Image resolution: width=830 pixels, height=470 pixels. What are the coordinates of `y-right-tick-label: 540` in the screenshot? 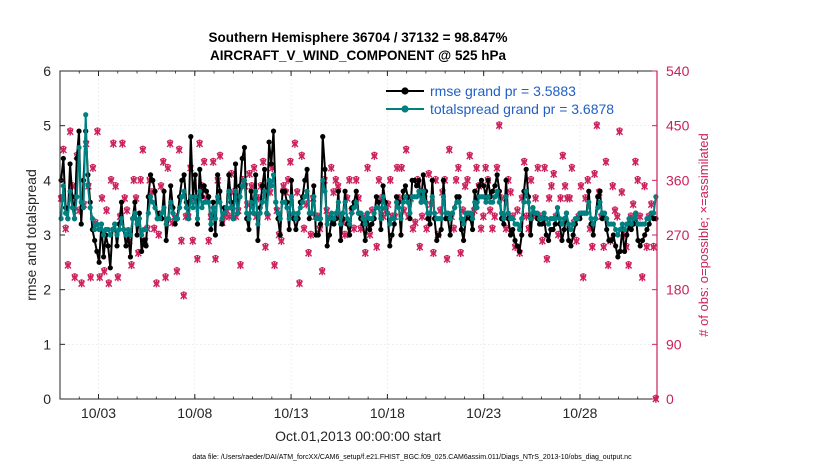 It's located at (678, 71).